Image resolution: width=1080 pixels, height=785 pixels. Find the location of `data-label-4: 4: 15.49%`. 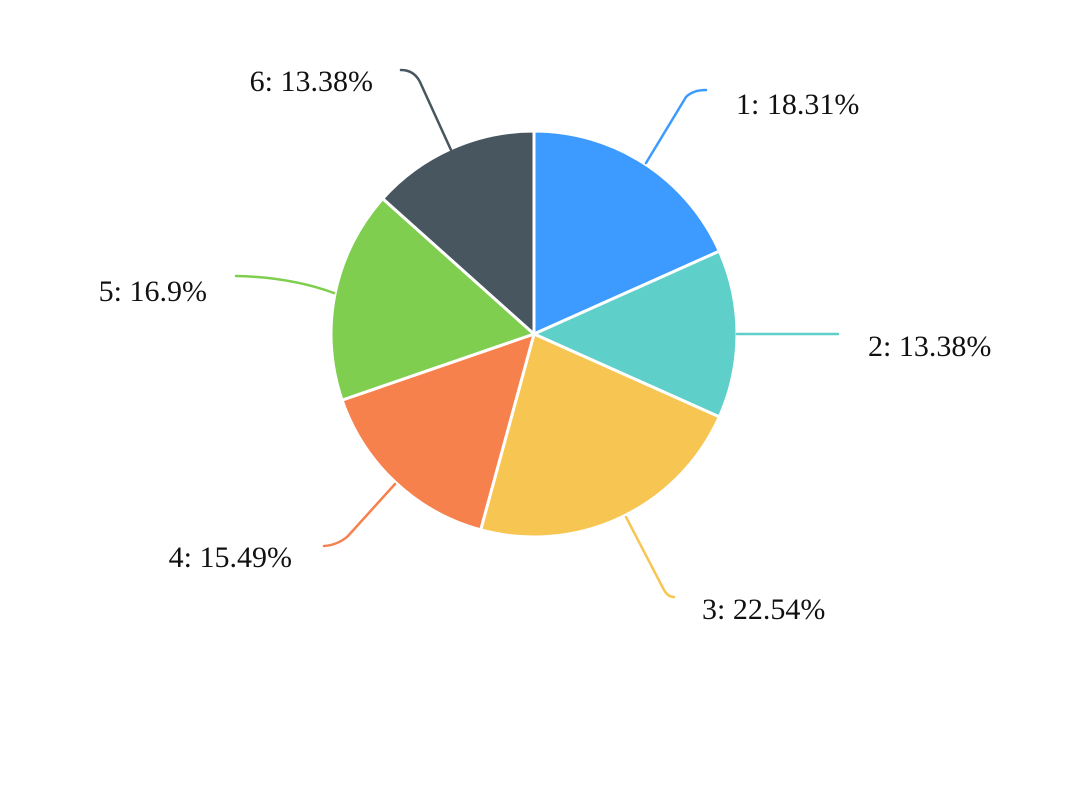

data-label-4: 4: 15.49% is located at coordinates (230, 557).